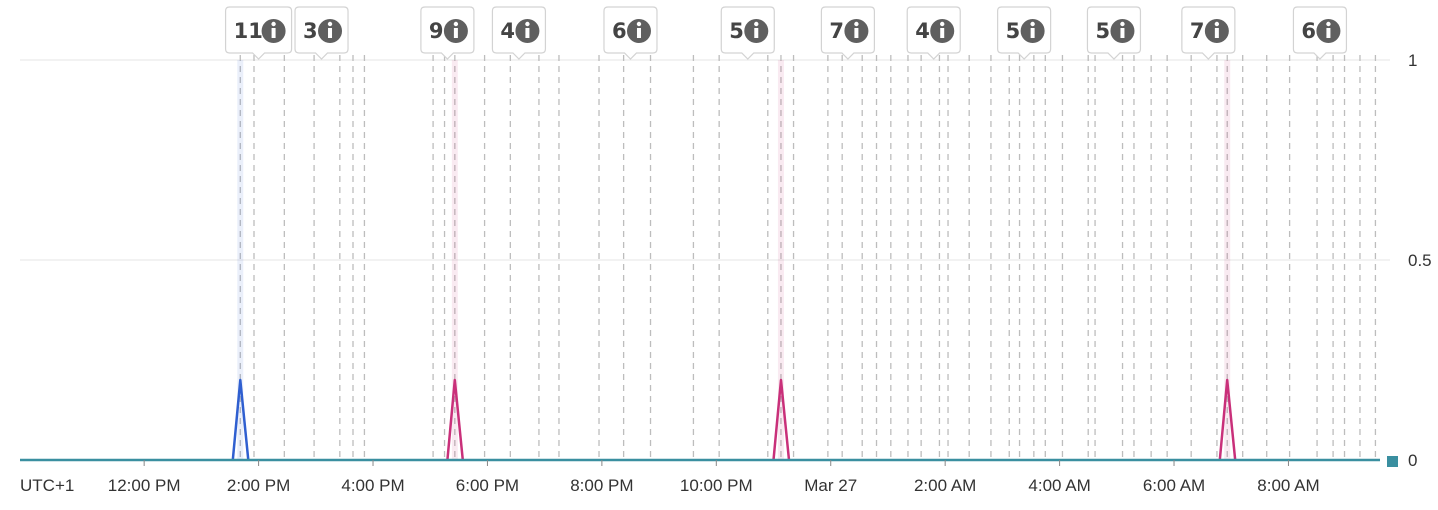  What do you see at coordinates (372, 485) in the screenshot?
I see `x-tick-label: 4:00 PM` at bounding box center [372, 485].